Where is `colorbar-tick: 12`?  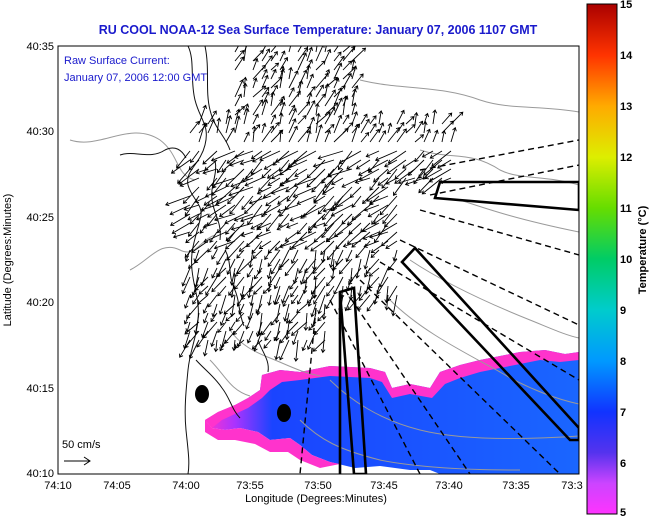
colorbar-tick: 12 is located at coordinates (626, 158).